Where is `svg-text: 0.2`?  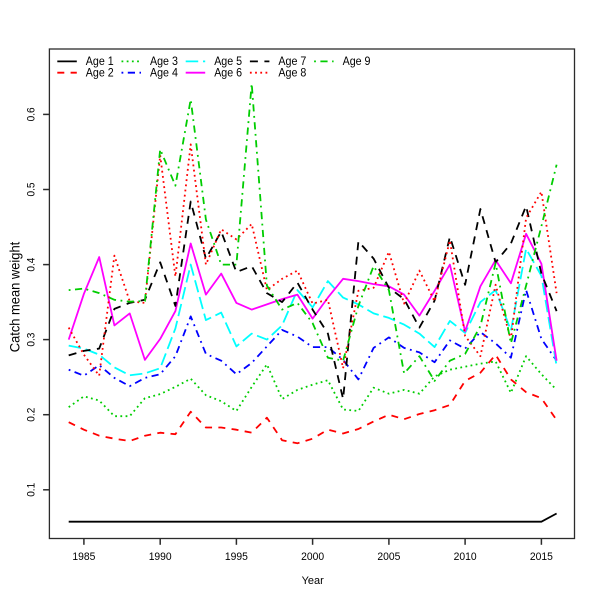
svg-text: 0.2 is located at coordinates (31, 415).